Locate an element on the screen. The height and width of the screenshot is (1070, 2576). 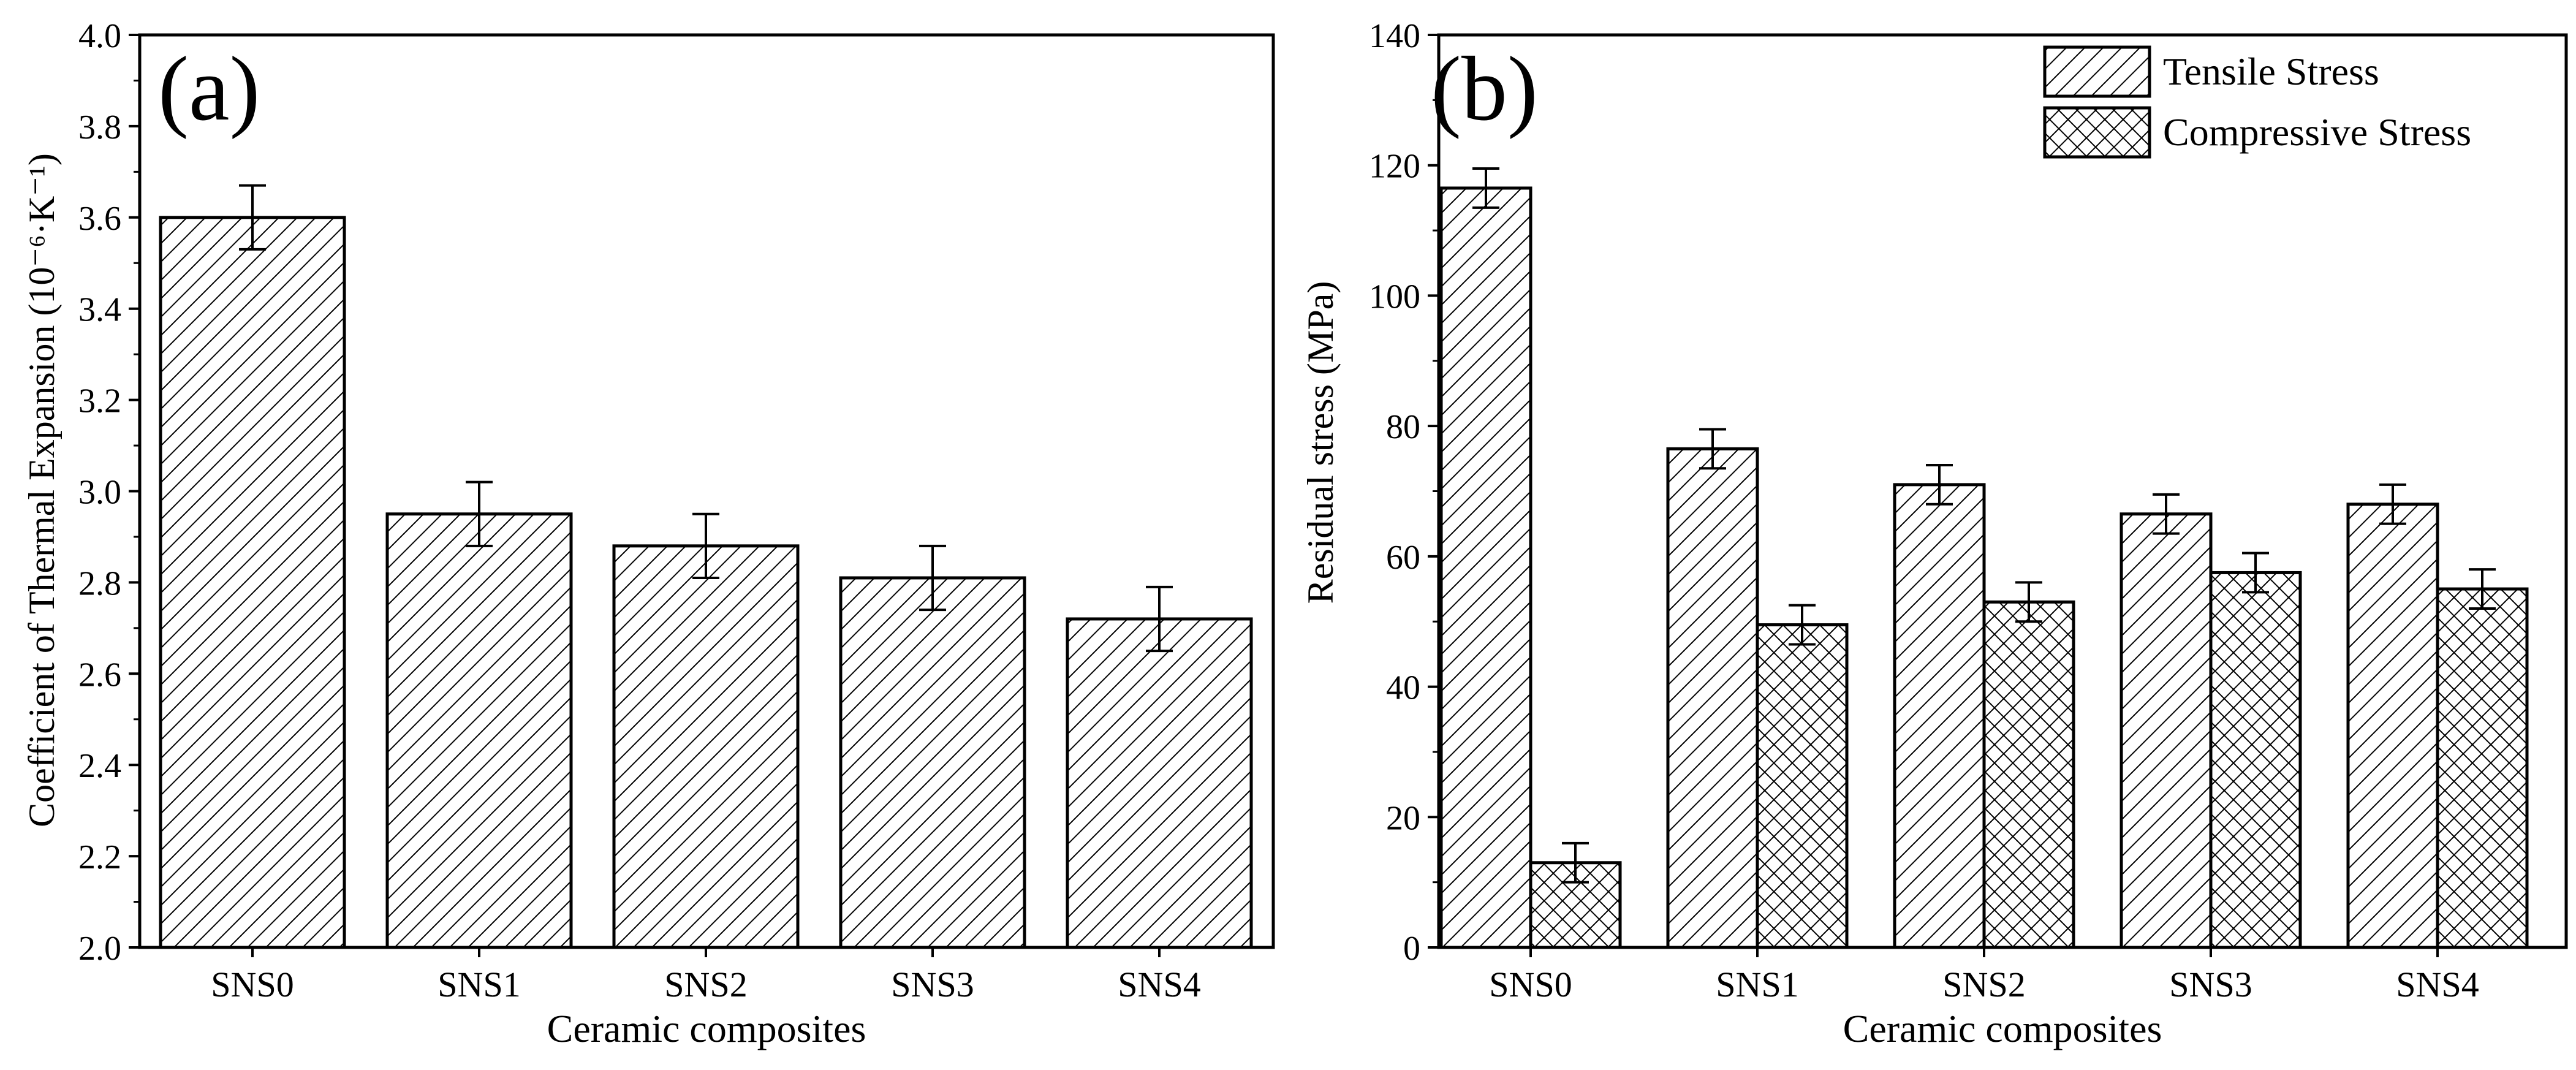
y-tick-label: 4.0 is located at coordinates (99, 36).